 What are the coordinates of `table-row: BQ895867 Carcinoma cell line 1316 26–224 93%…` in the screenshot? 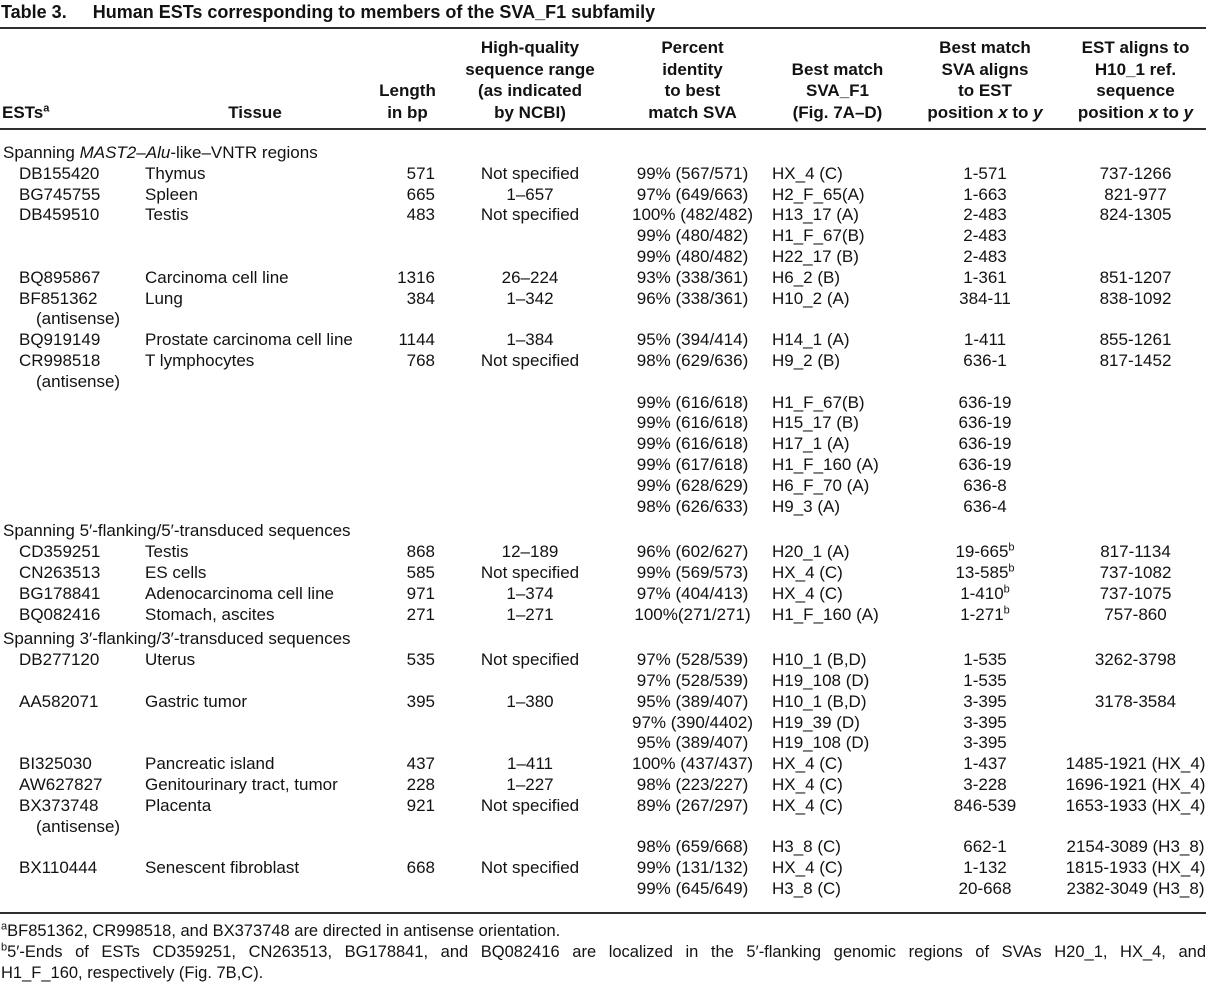 It's located at (603, 278).